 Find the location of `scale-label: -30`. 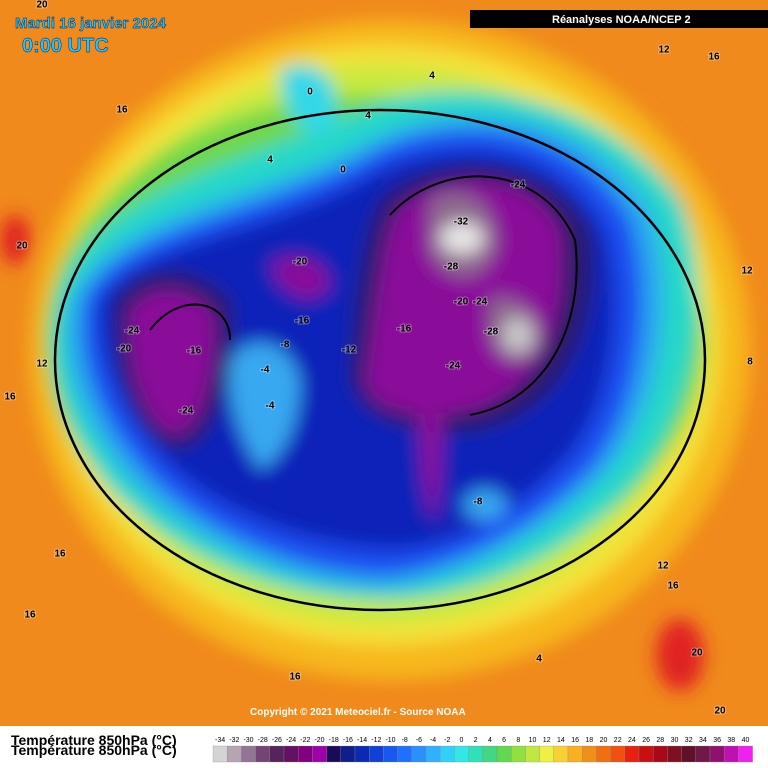

scale-label: -30 is located at coordinates (248, 740).